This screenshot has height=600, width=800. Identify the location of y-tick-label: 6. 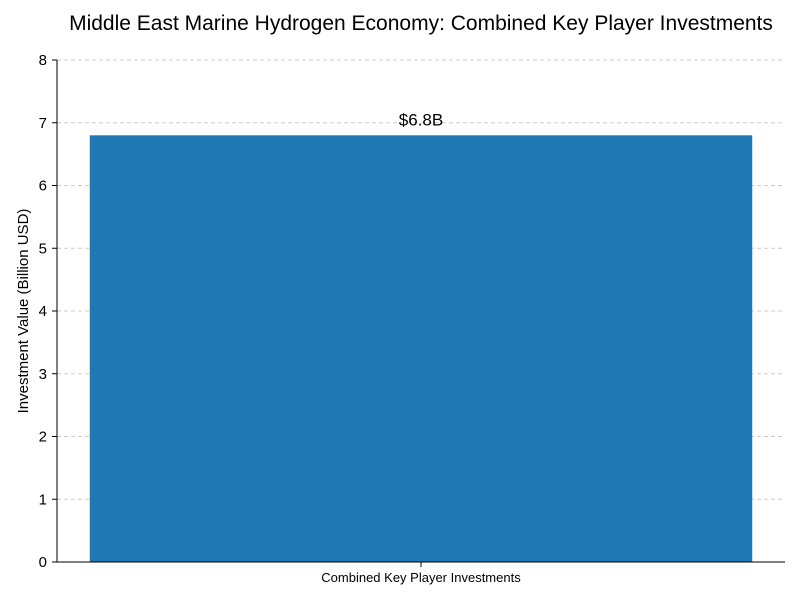
(43, 186).